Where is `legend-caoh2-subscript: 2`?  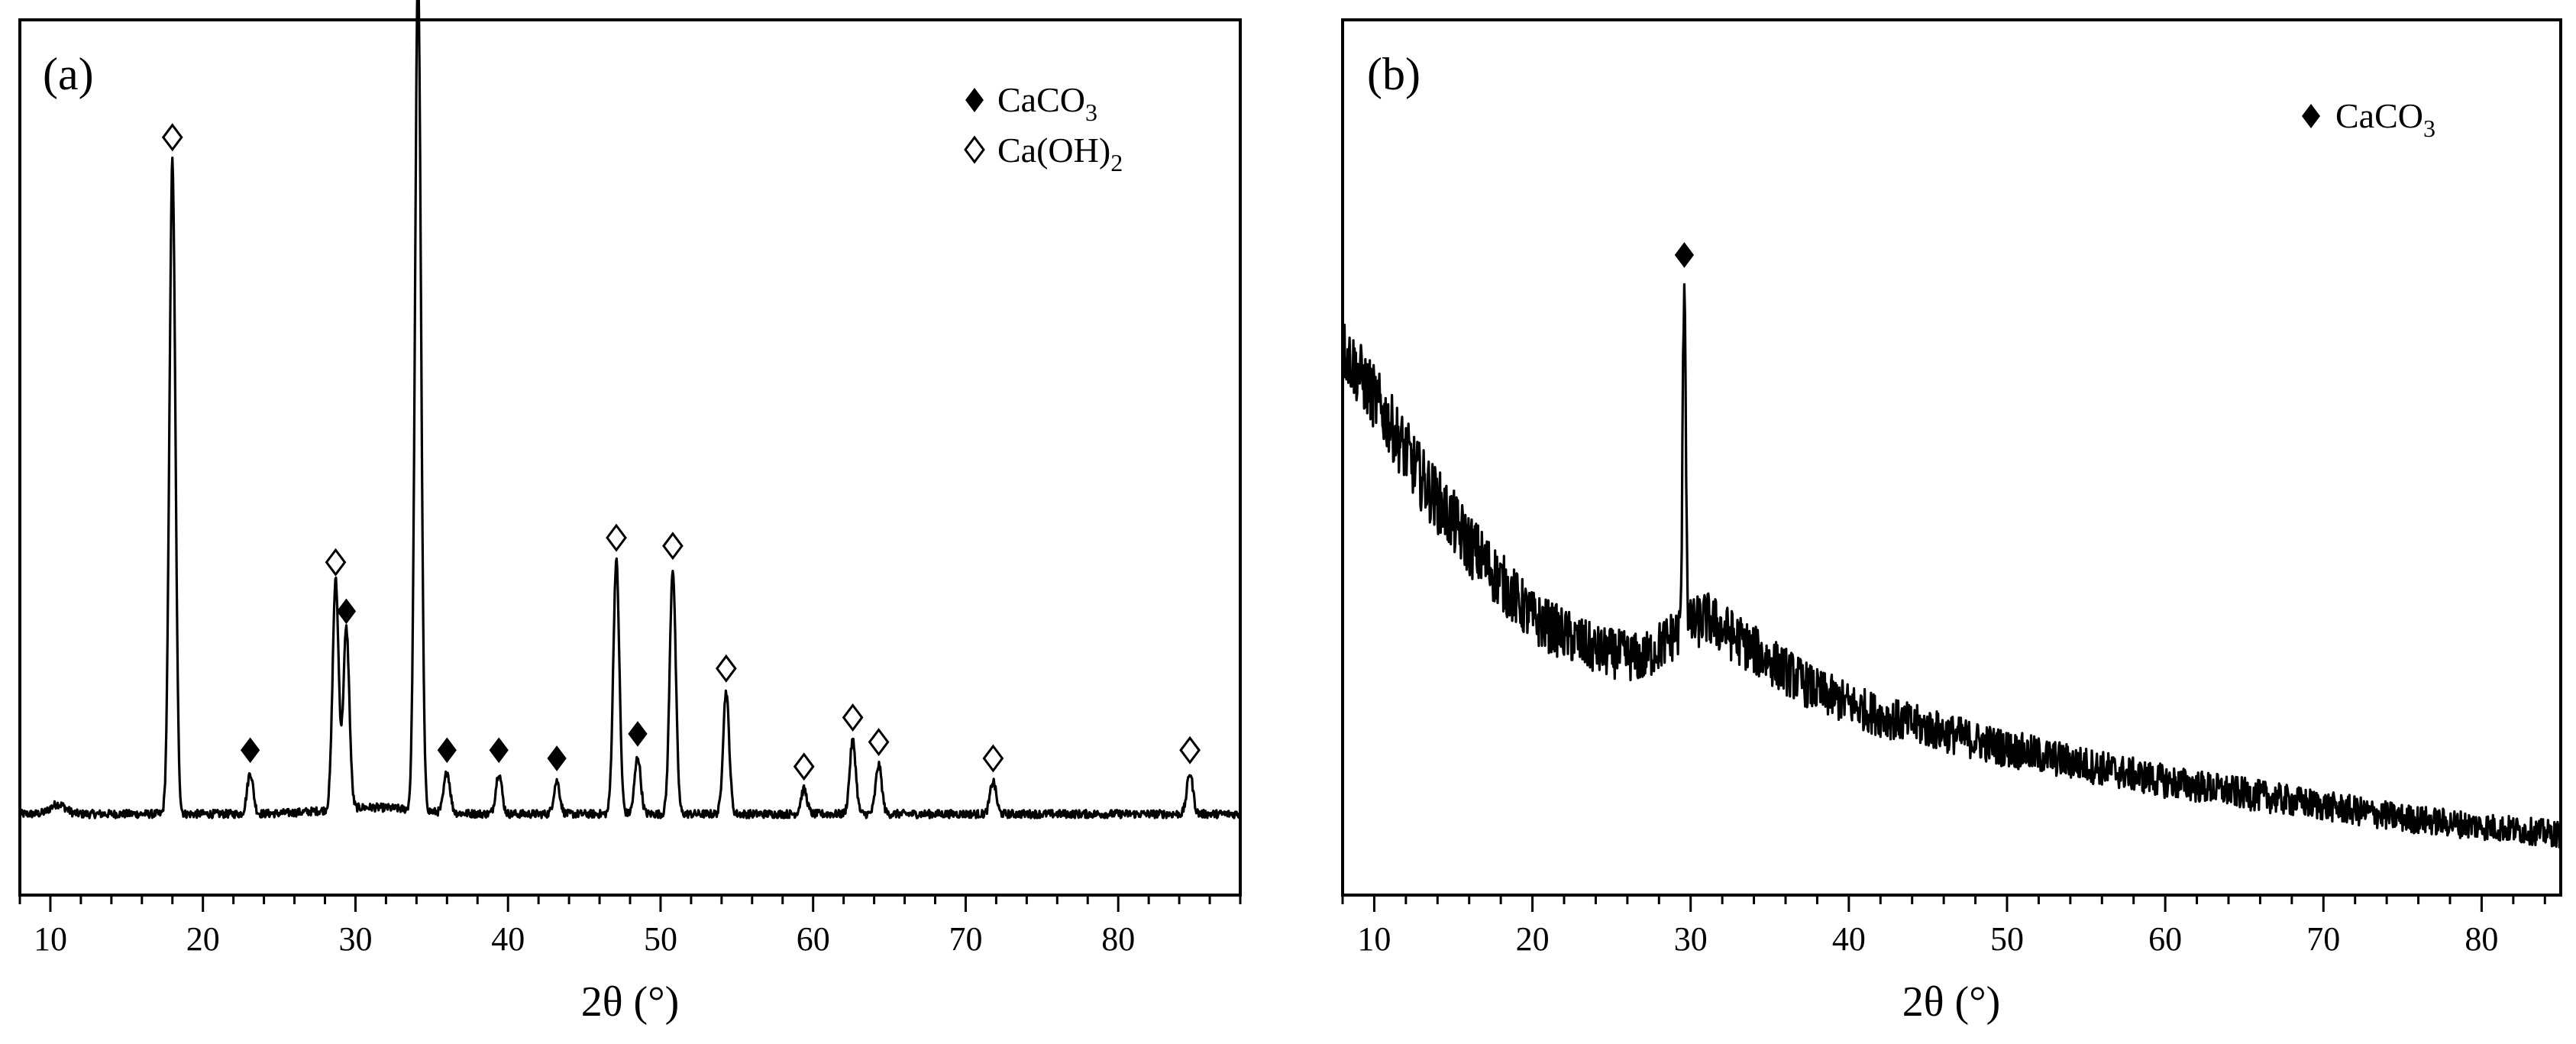 legend-caoh2-subscript: 2 is located at coordinates (1116, 162).